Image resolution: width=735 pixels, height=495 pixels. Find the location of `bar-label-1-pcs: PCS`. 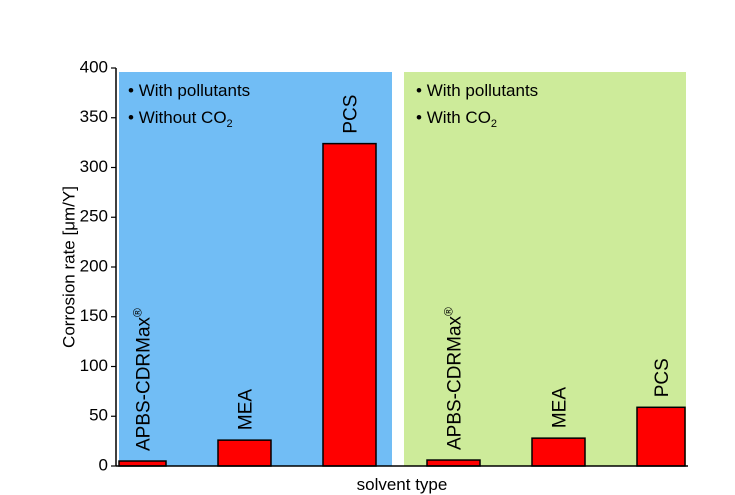

bar-label-1-pcs: PCS is located at coordinates (351, 114).